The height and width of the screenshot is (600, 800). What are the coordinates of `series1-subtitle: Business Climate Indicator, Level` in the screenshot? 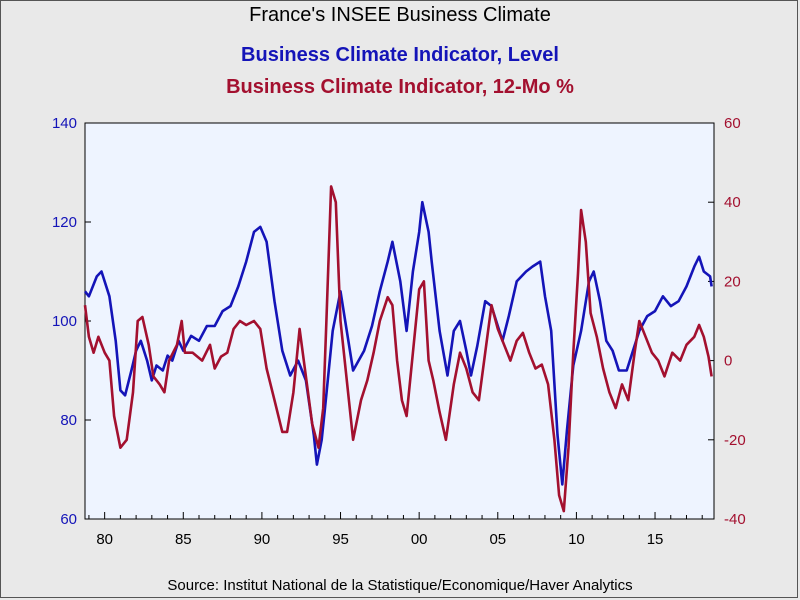 It's located at (400, 55).